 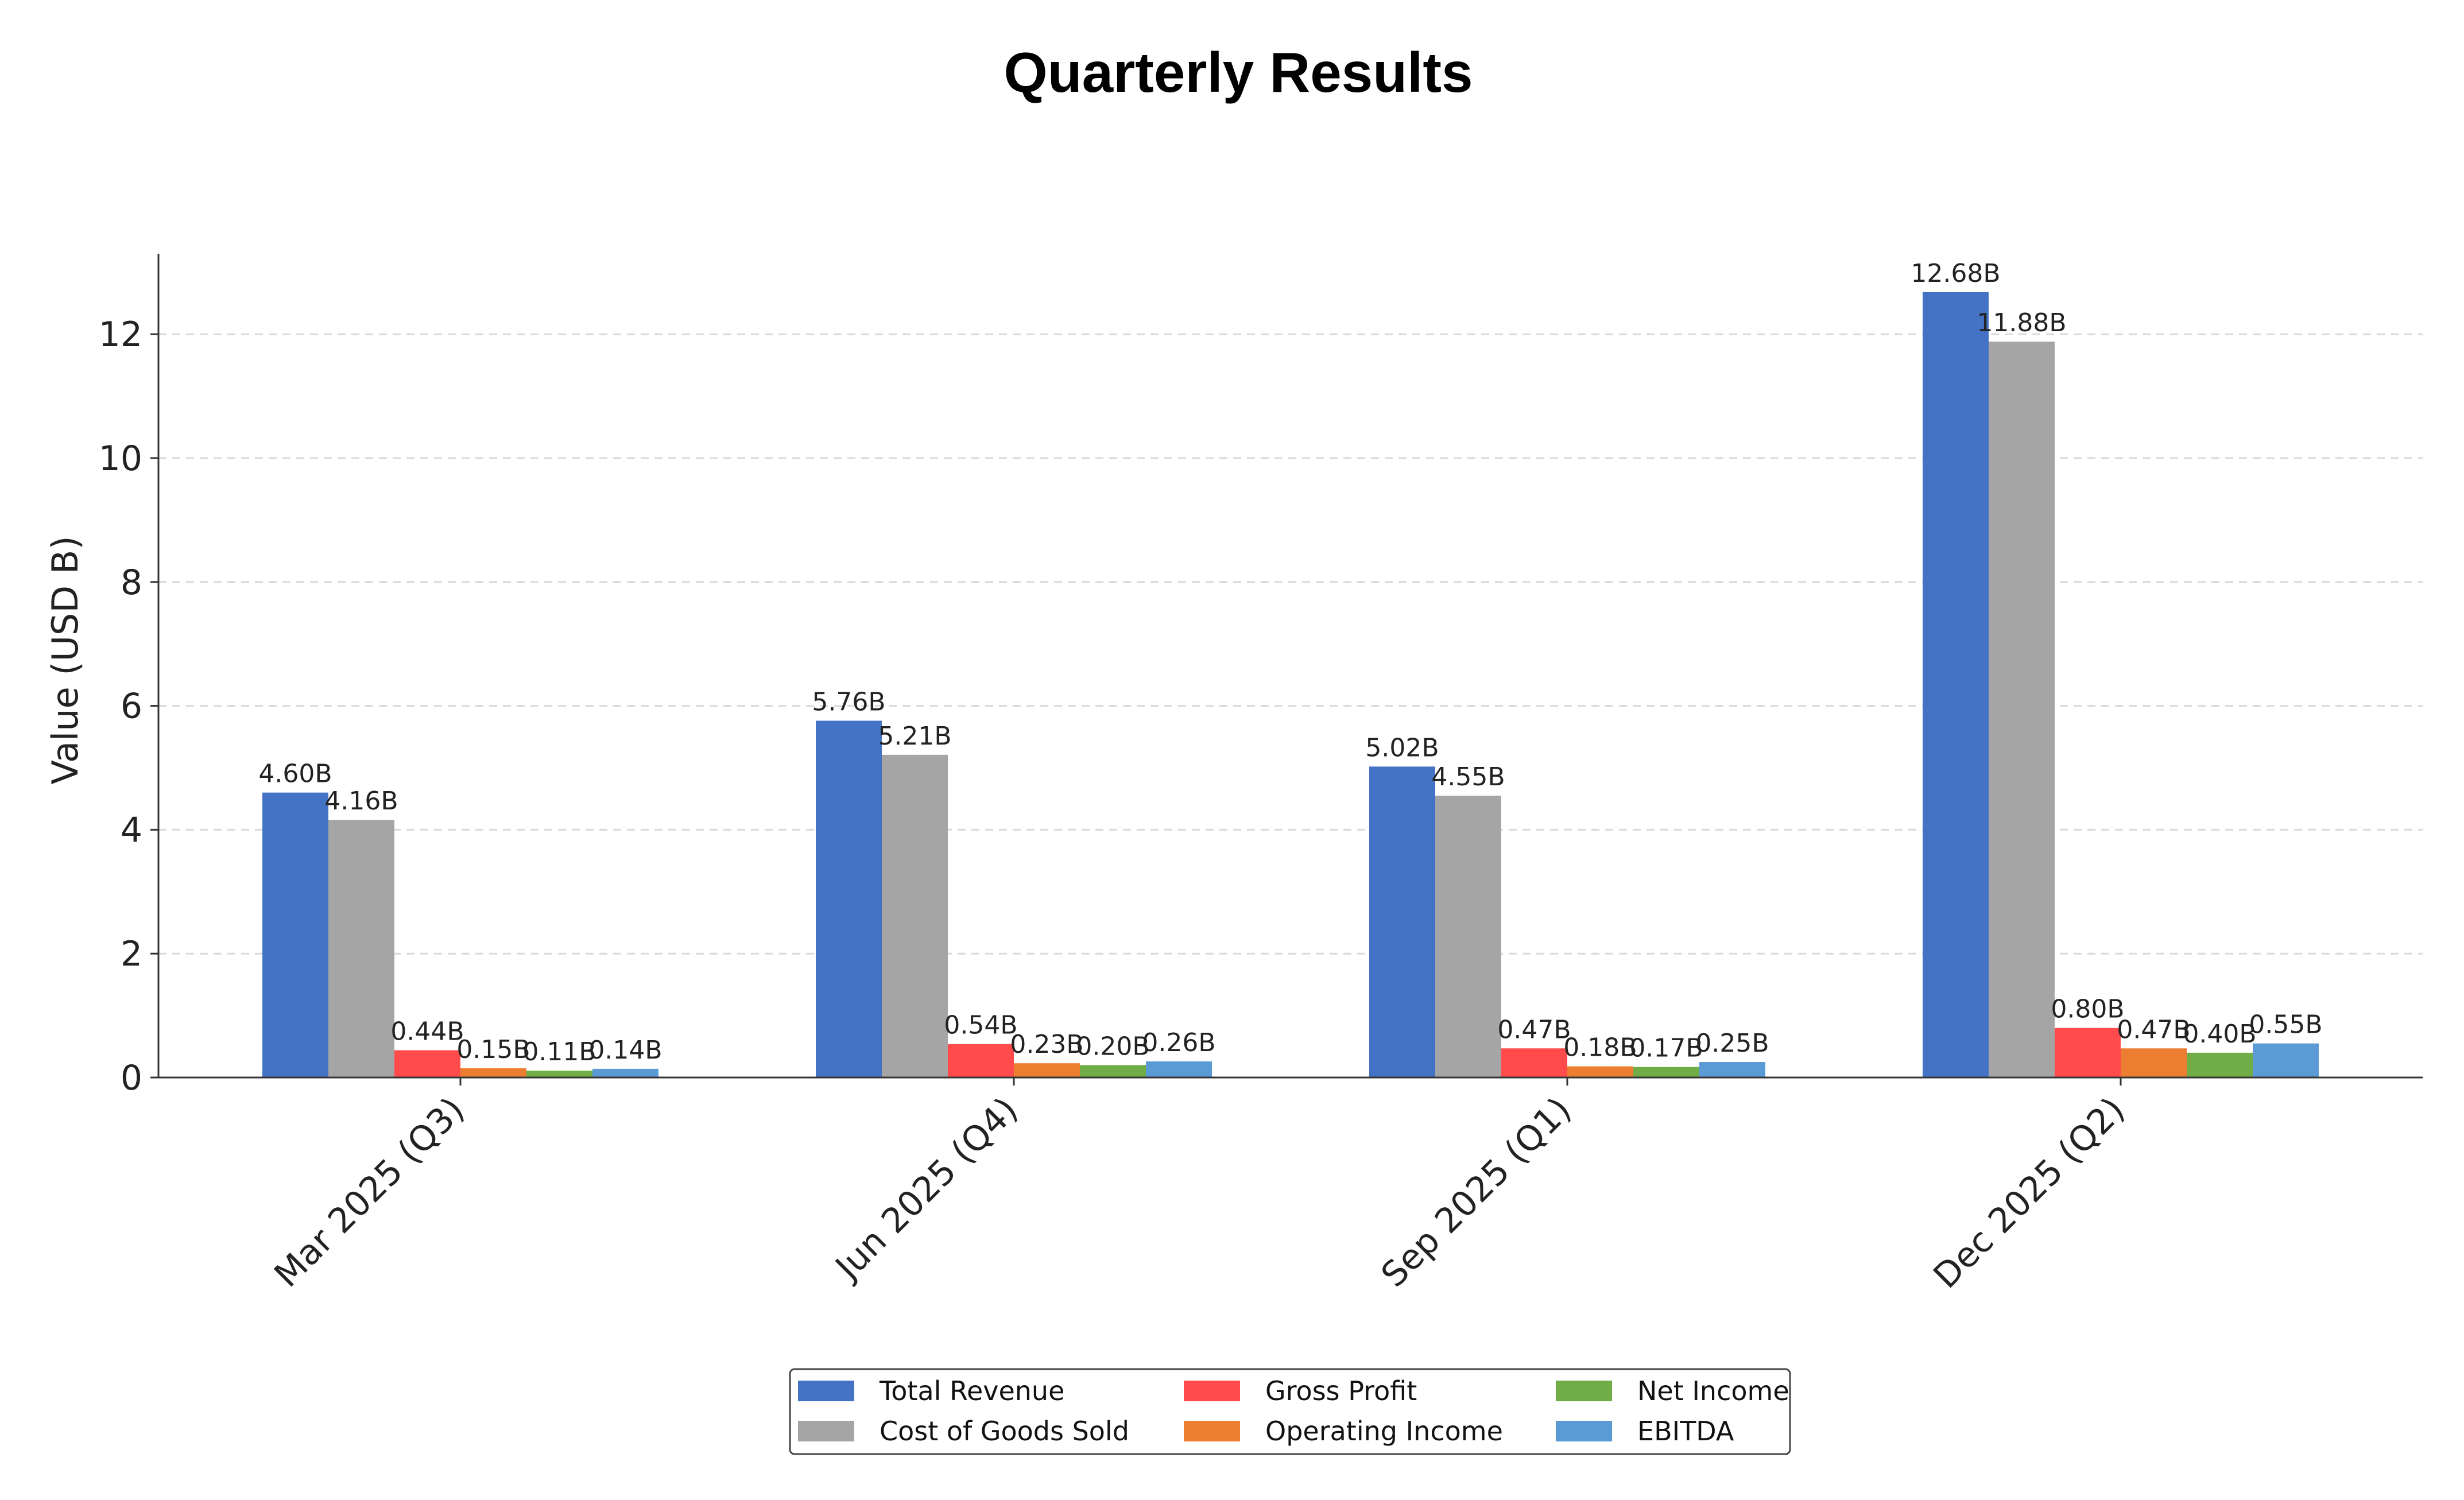 What do you see at coordinates (980, 1025) in the screenshot?
I see `data-label: 0.54B` at bounding box center [980, 1025].